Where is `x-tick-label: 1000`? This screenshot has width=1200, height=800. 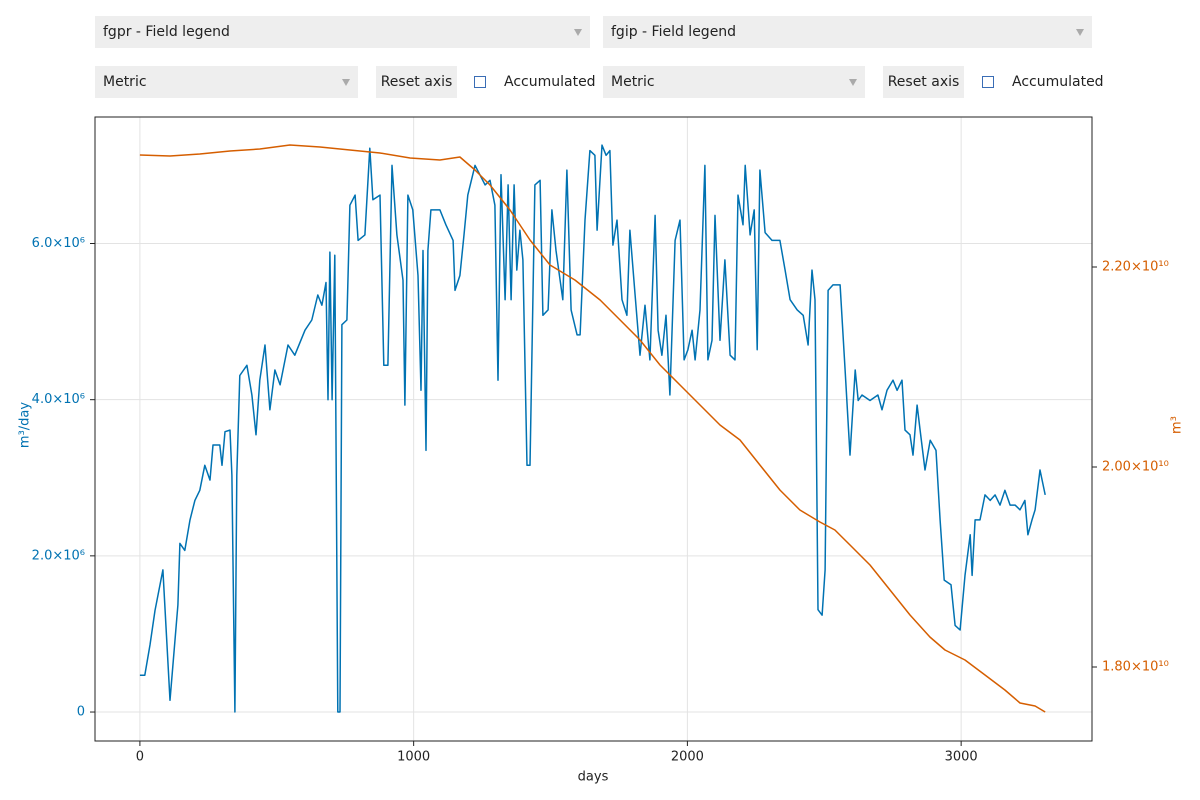
x-tick-label: 1000 is located at coordinates (413, 757).